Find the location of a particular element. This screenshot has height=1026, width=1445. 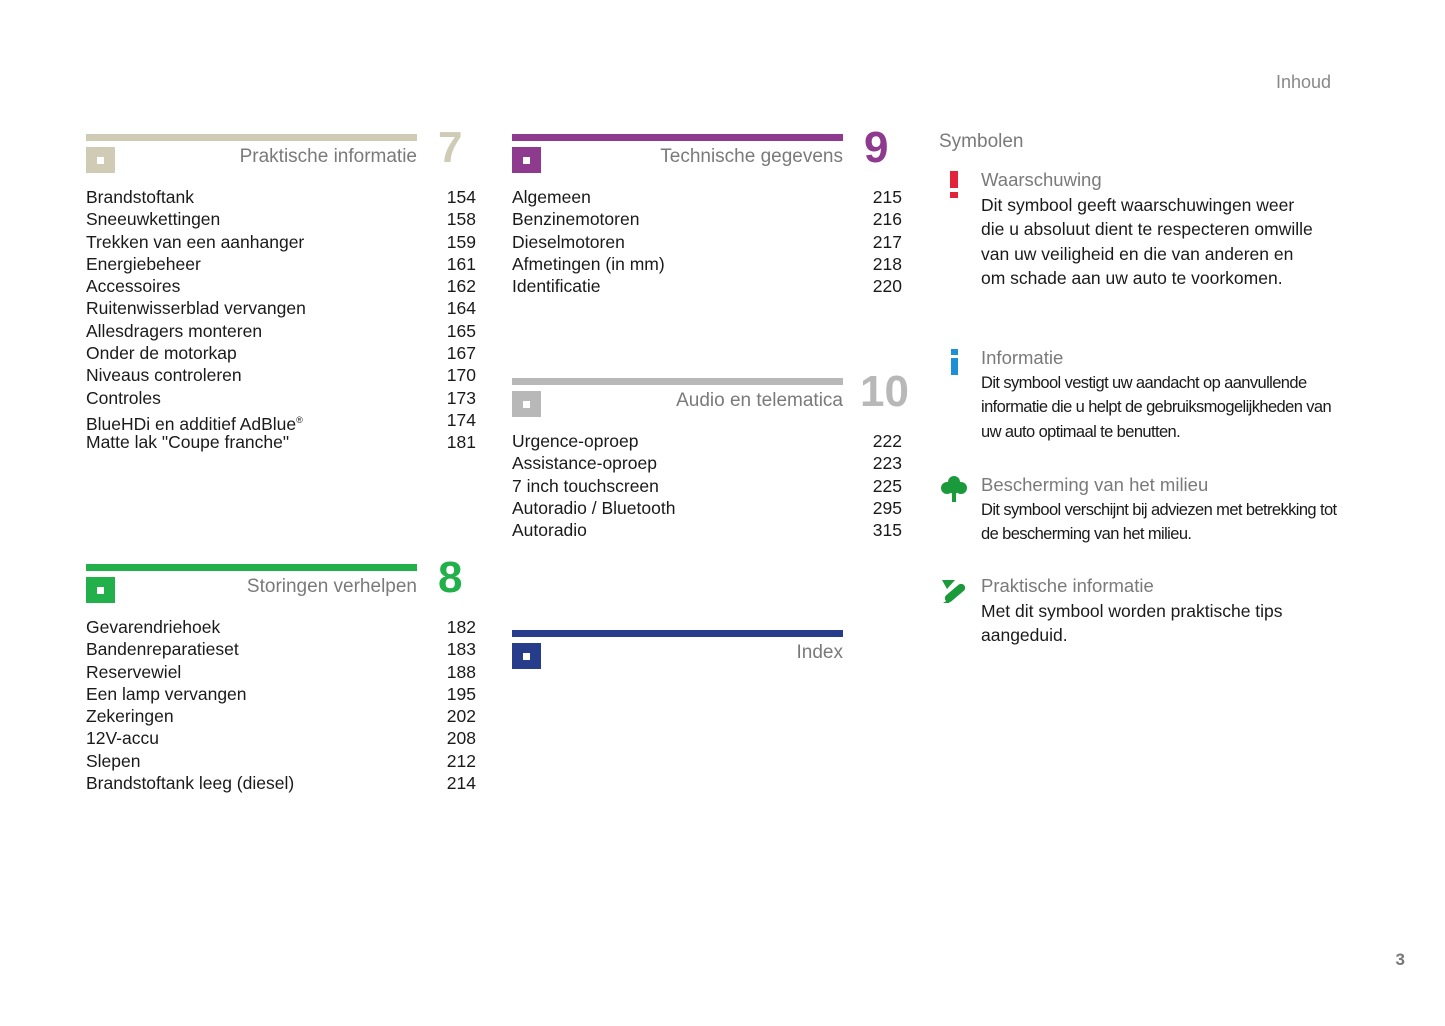

toc-entry: Onder de motorkap 167 is located at coordinates (281, 353).